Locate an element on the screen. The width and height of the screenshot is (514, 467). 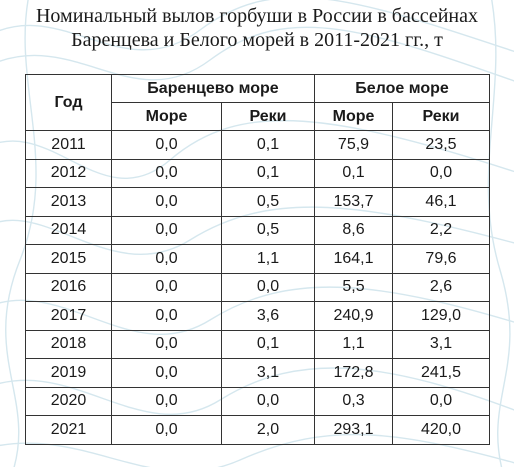
table-row: 2021 0,0 2,0 293,1 420,0 is located at coordinates (257, 430).